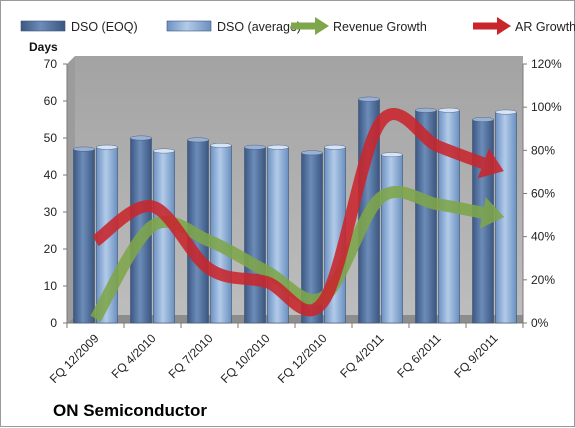 This screenshot has width=575, height=428. Describe the element at coordinates (43, 47) in the screenshot. I see `y-left-axis-title: Days` at that location.